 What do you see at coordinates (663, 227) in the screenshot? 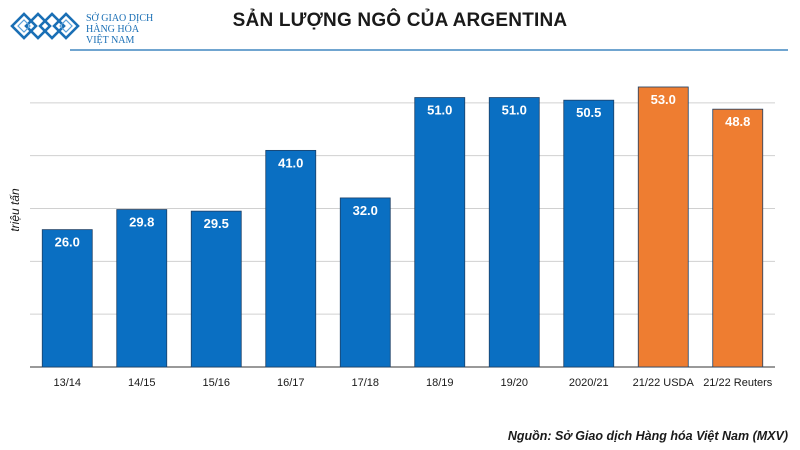
I see `bar-21-22-usda` at bounding box center [663, 227].